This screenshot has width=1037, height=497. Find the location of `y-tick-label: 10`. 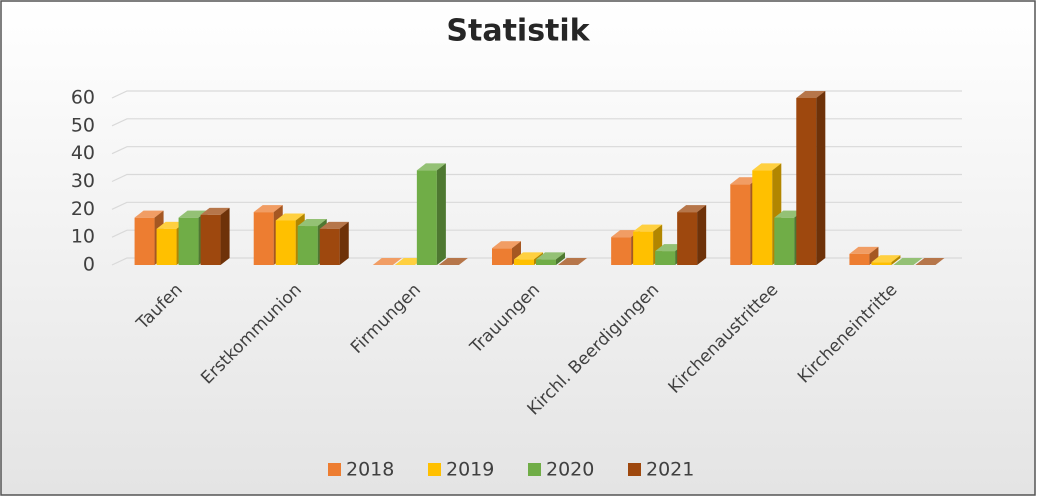

y-tick-label: 10 is located at coordinates (83, 237).